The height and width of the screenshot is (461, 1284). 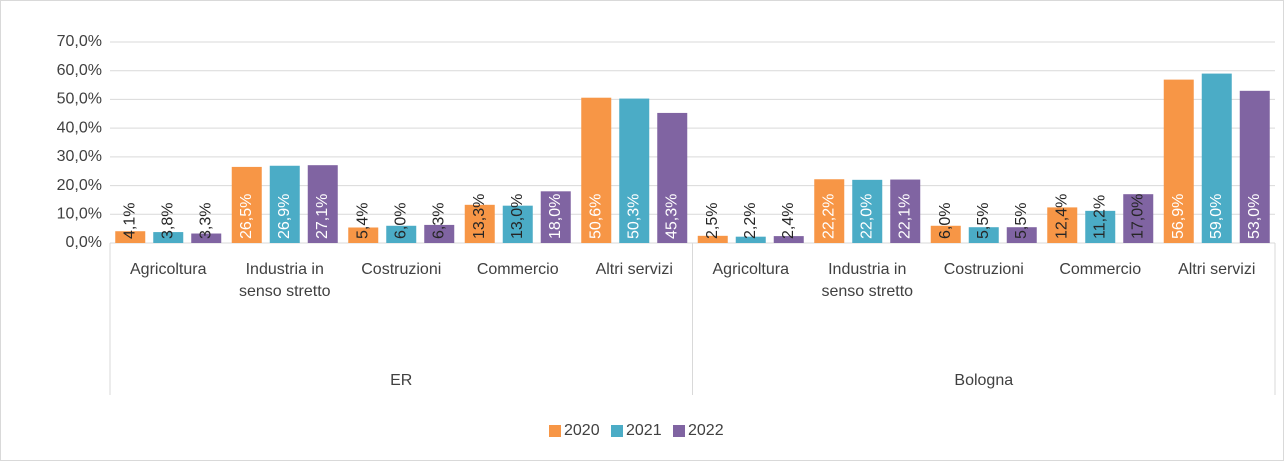 I want to click on data-label: 56,9%, so click(x=1178, y=216).